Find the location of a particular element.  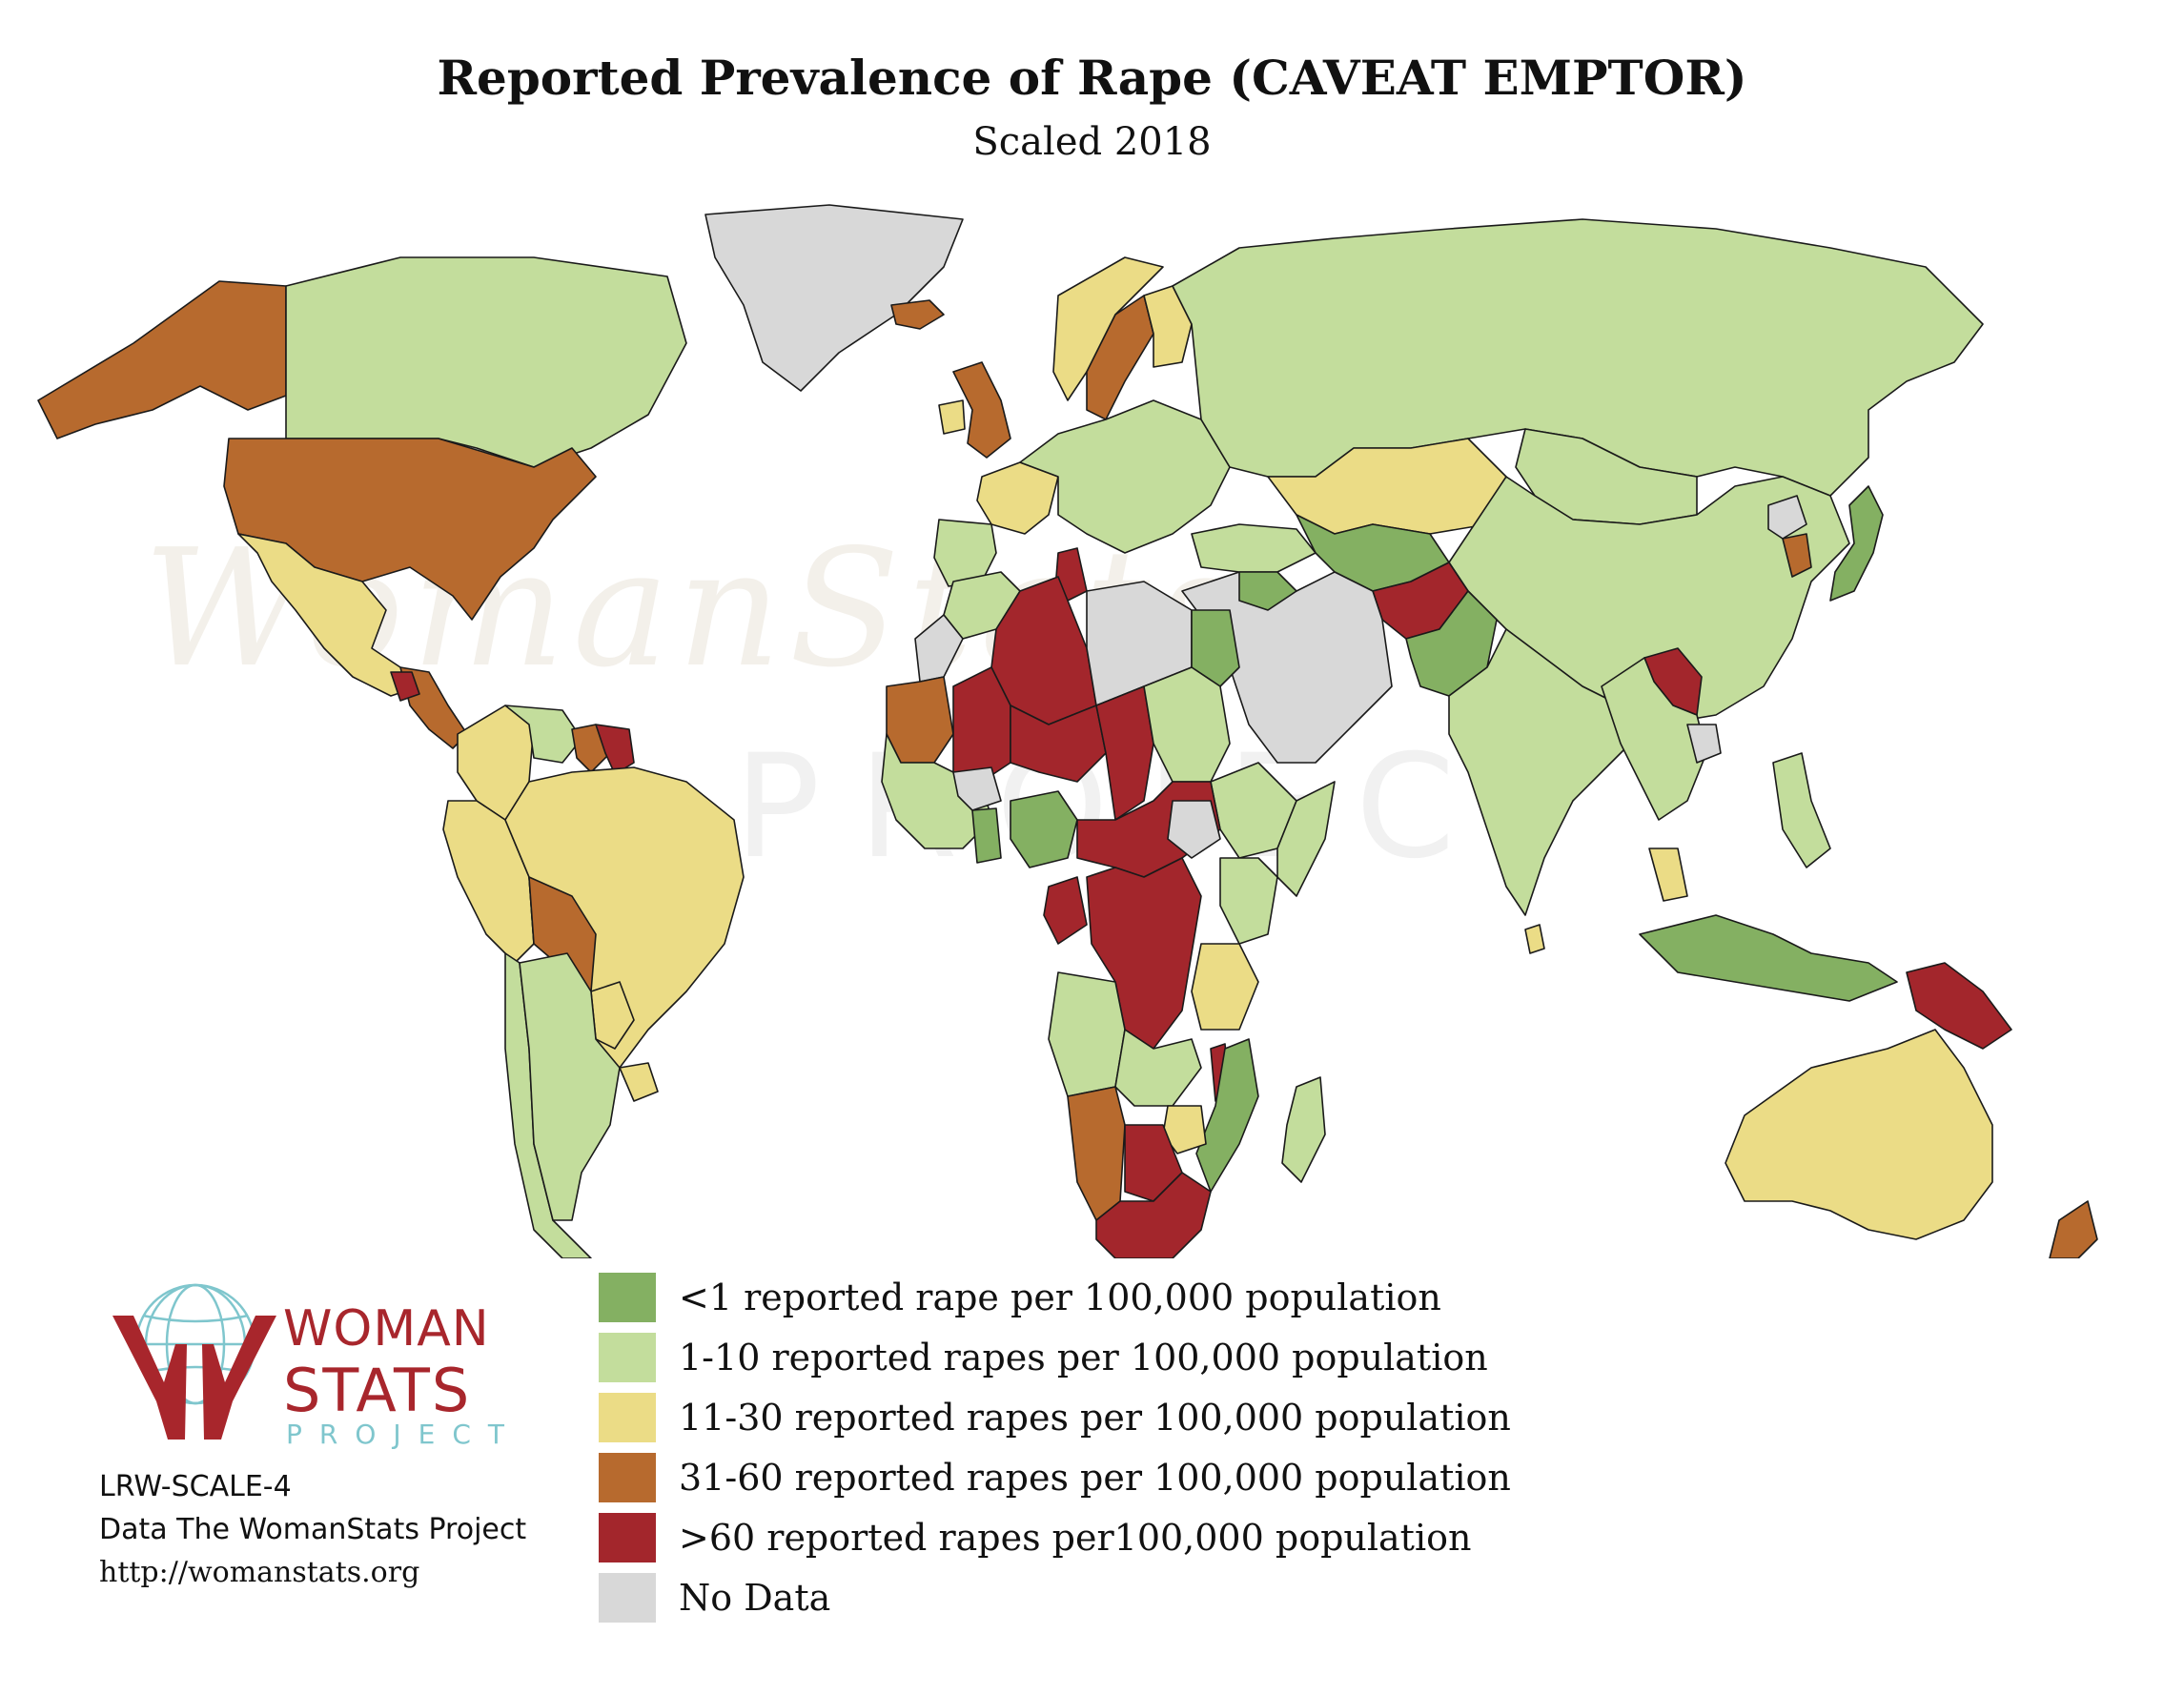

region-central-europe is located at coordinates (1125, 476).